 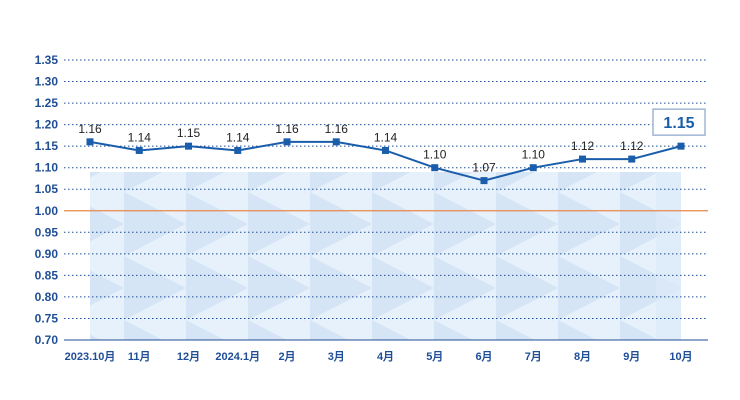 What do you see at coordinates (483, 356) in the screenshot?
I see `x-tick-label: 6月` at bounding box center [483, 356].